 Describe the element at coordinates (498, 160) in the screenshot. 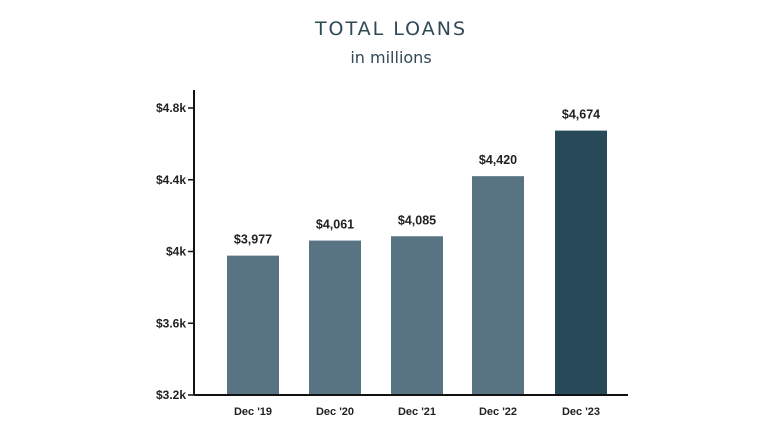

I see `data-label-3: $4,420` at that location.